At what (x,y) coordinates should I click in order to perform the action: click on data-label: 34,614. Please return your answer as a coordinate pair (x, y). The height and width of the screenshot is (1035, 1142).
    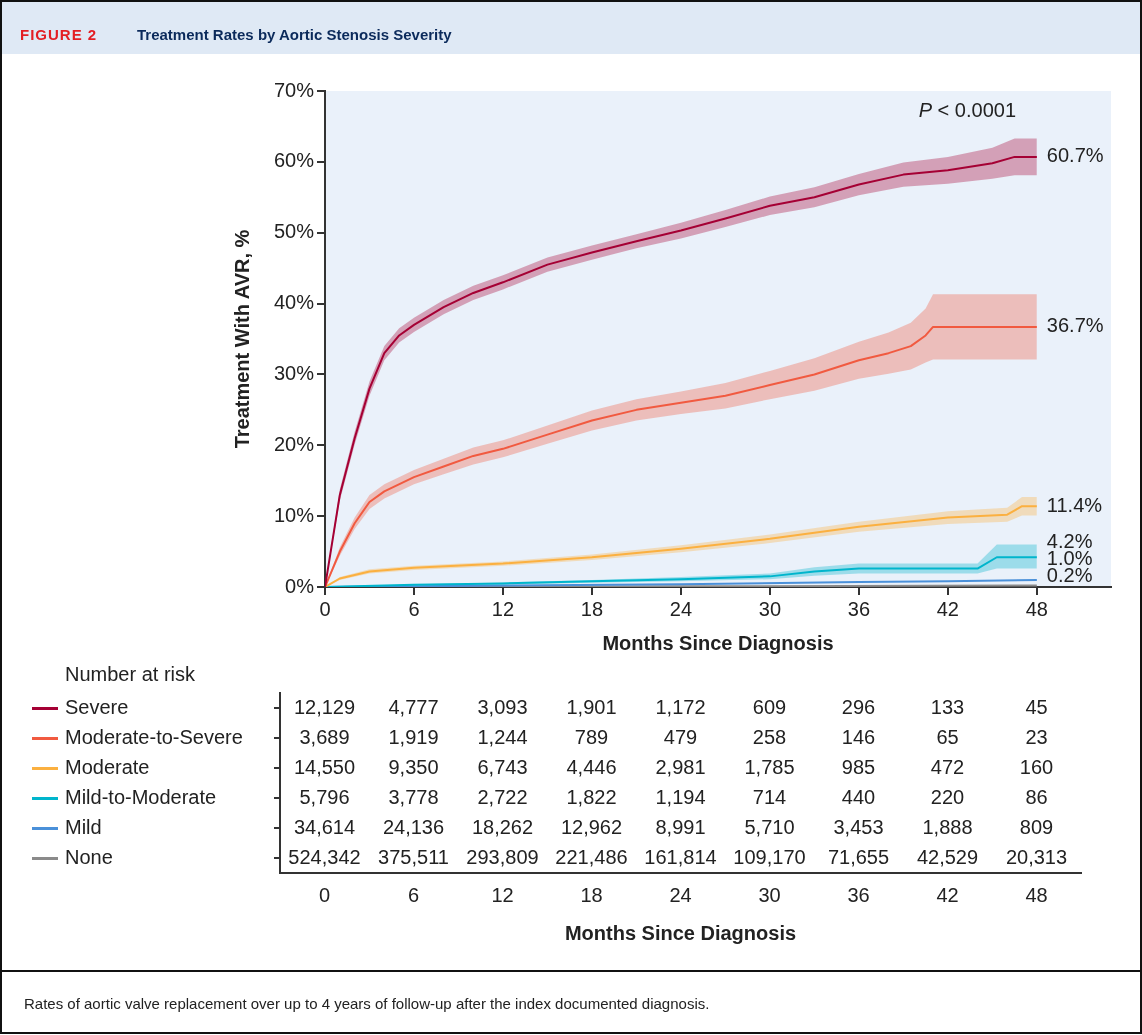
    Looking at the image, I should click on (324, 826).